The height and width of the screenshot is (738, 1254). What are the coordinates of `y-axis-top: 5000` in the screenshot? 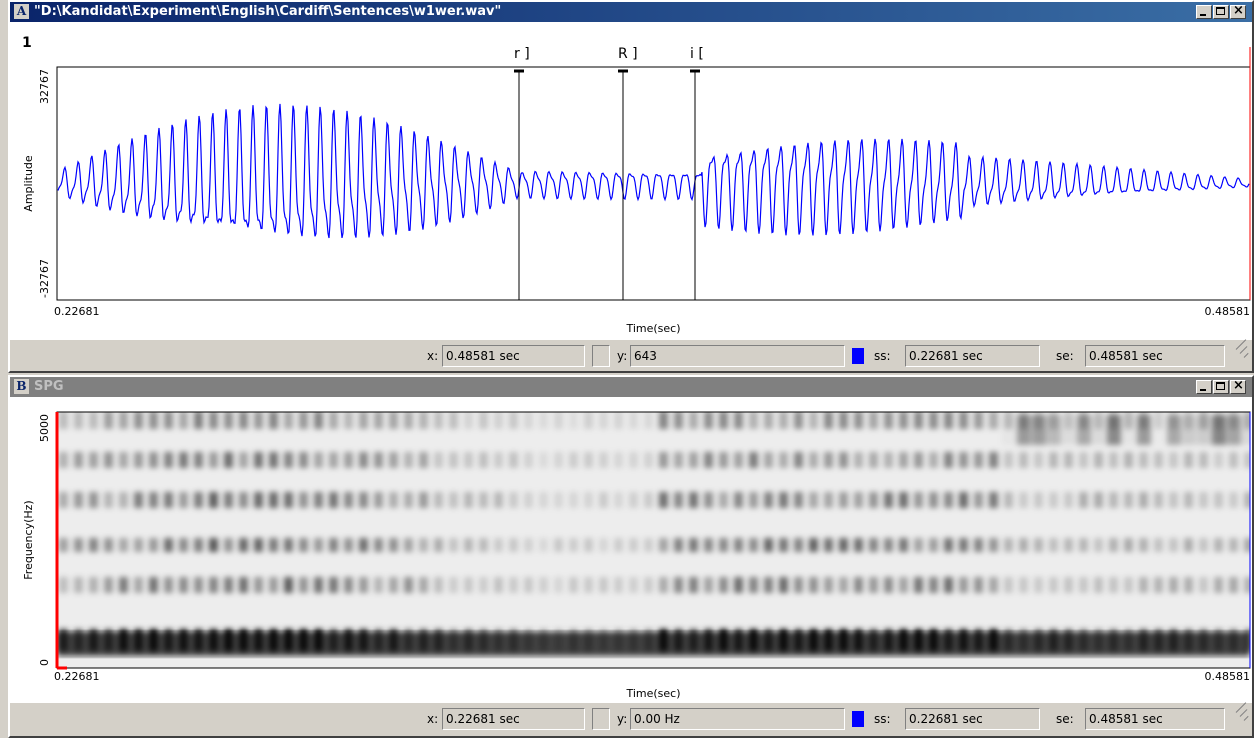 It's located at (44, 428).